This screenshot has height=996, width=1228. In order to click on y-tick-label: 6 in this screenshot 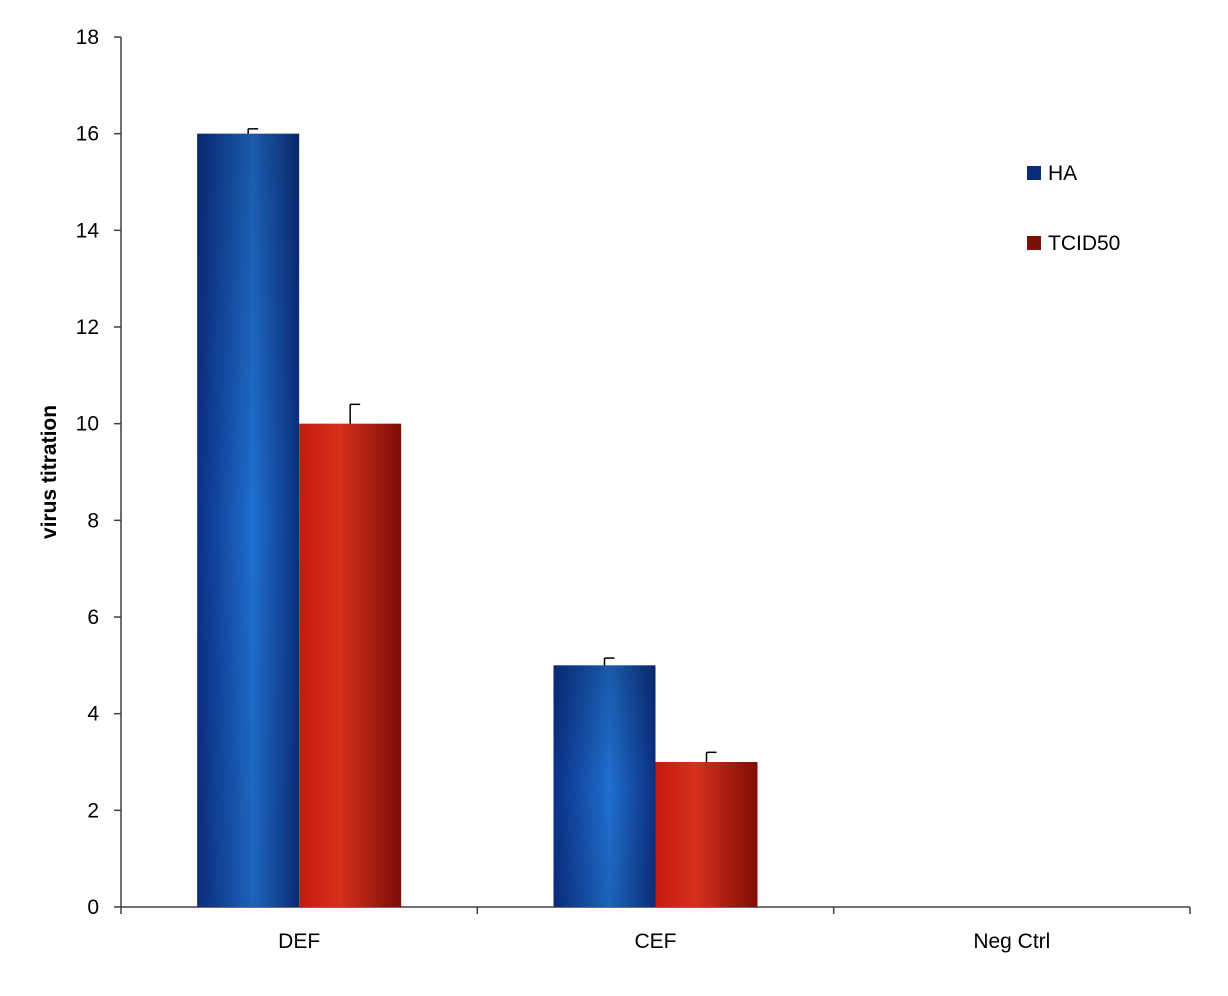, I will do `click(93, 617)`.